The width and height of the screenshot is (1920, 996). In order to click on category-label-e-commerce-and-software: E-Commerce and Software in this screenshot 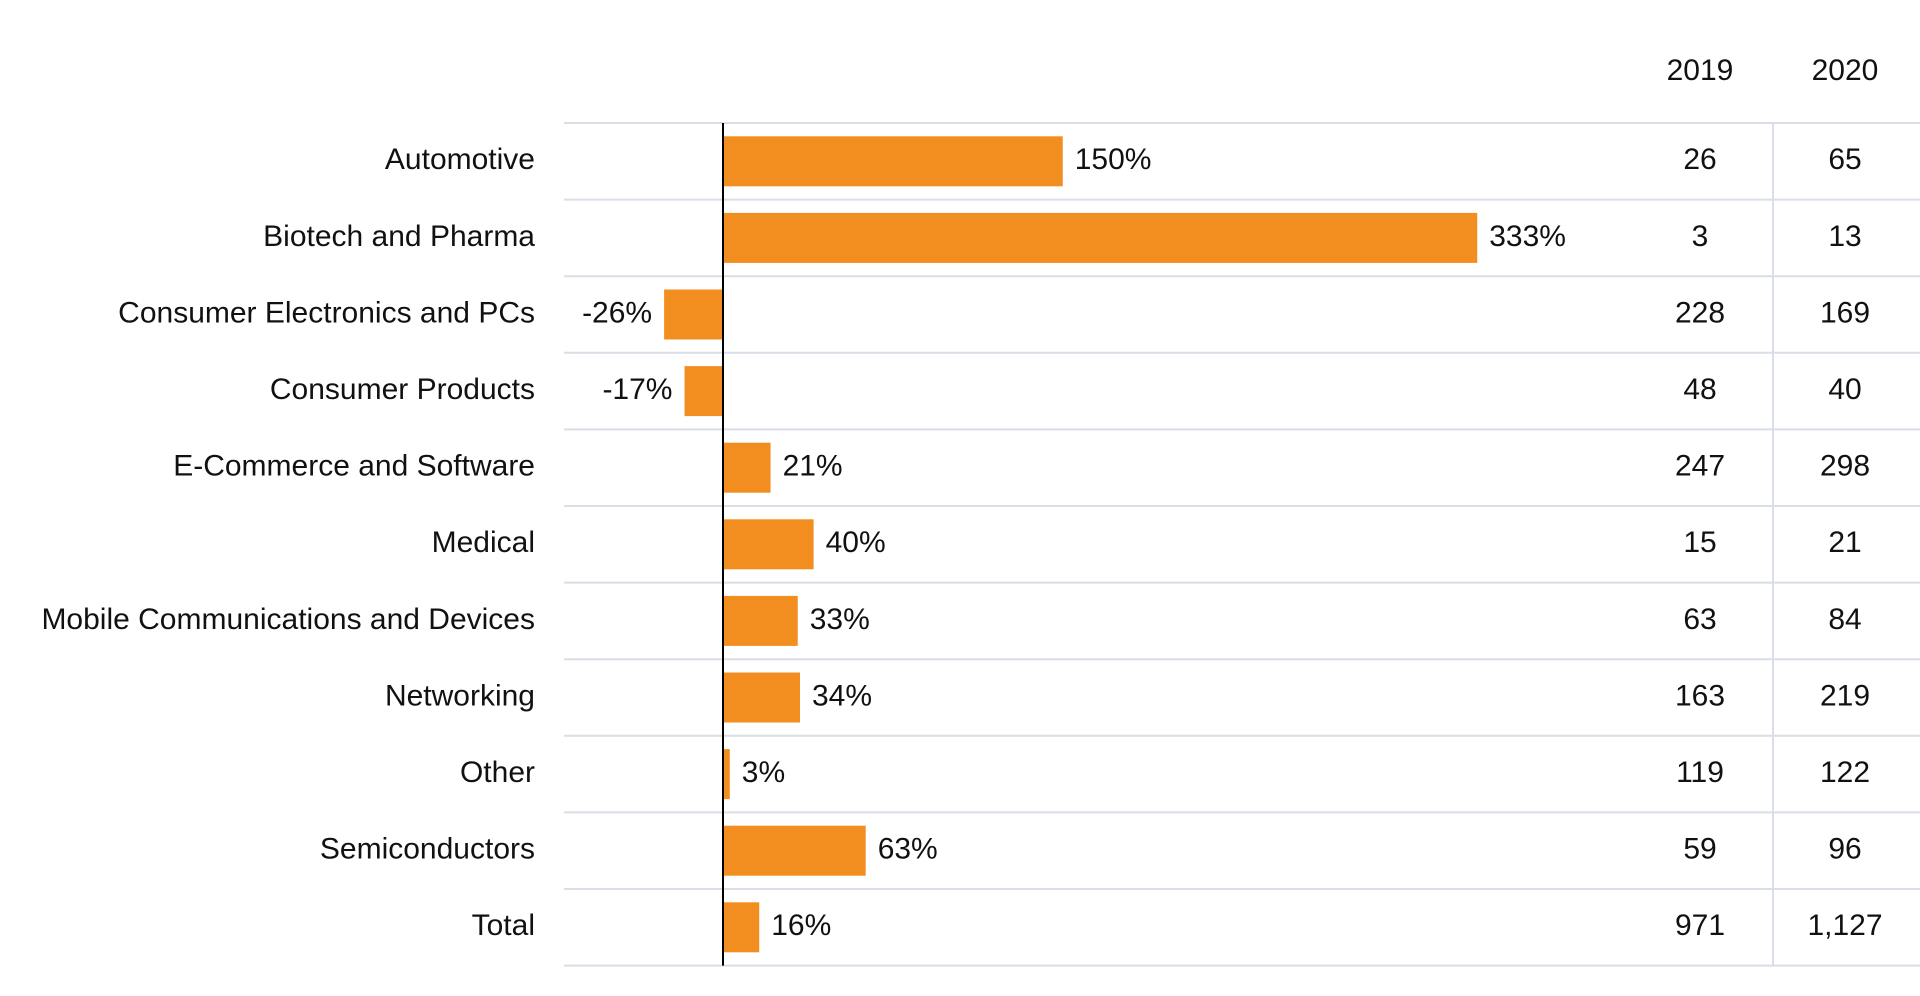, I will do `click(354, 466)`.